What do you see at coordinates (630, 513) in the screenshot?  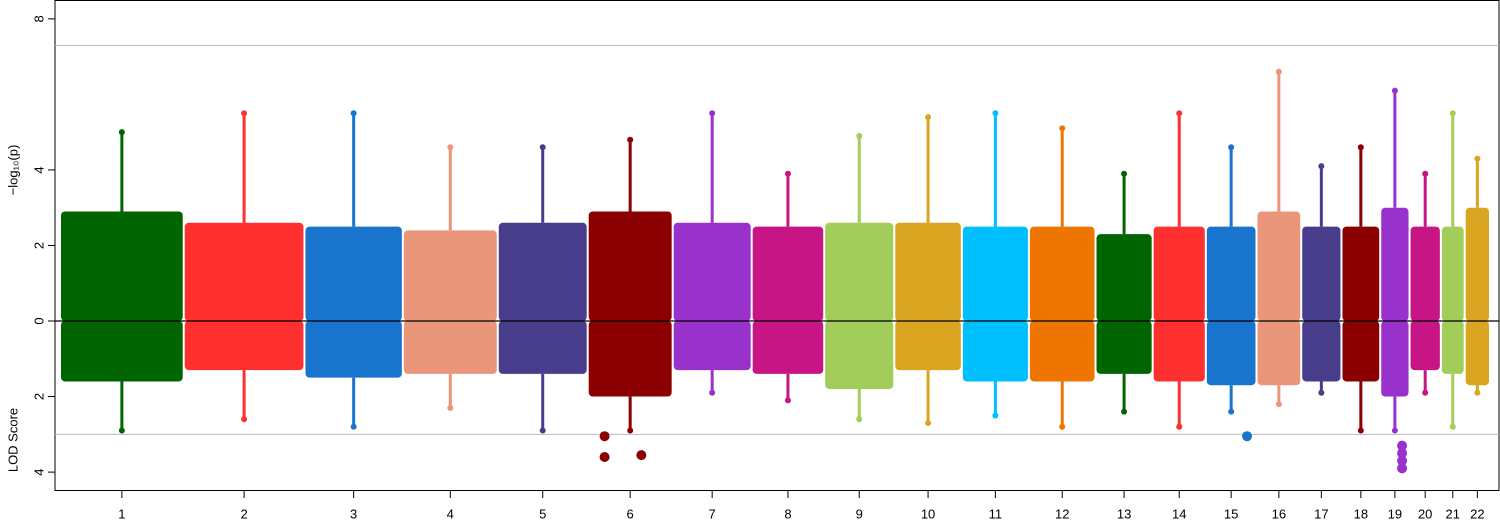 I see `x-tick-label: 6` at bounding box center [630, 513].